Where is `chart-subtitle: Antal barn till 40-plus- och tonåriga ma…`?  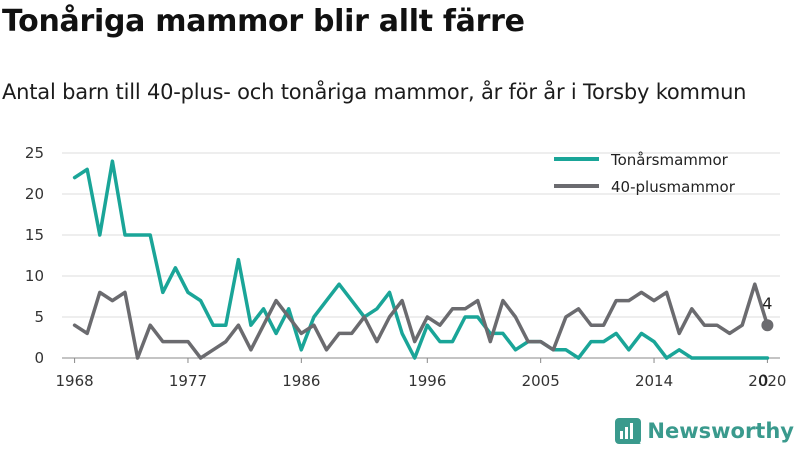
chart-subtitle: Antal barn till 40-plus- och tonåriga ma… is located at coordinates (374, 92).